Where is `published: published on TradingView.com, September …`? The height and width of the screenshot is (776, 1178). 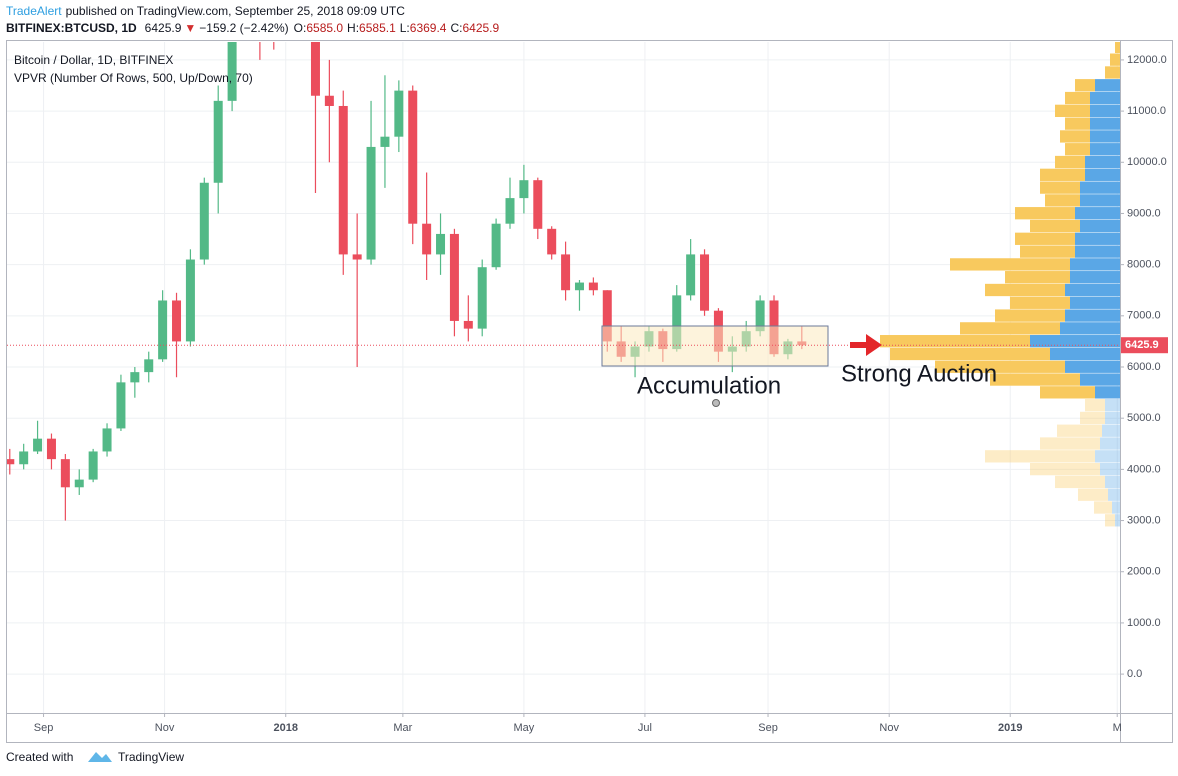
published: published on TradingView.com, September … is located at coordinates (236, 11).